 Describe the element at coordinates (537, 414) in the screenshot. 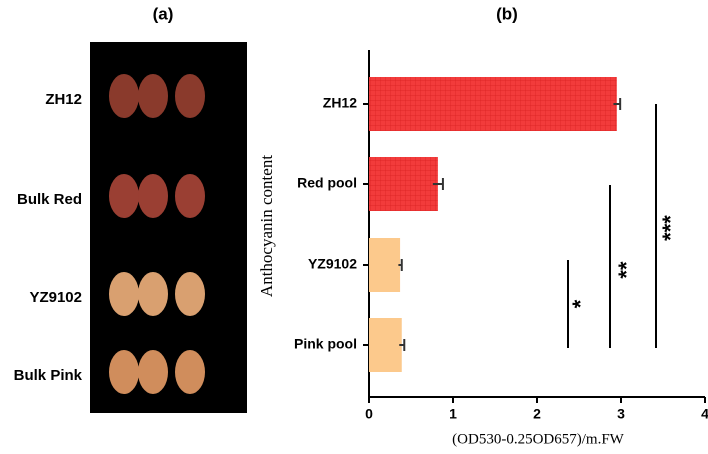

I see `x-tick-label: 2` at that location.